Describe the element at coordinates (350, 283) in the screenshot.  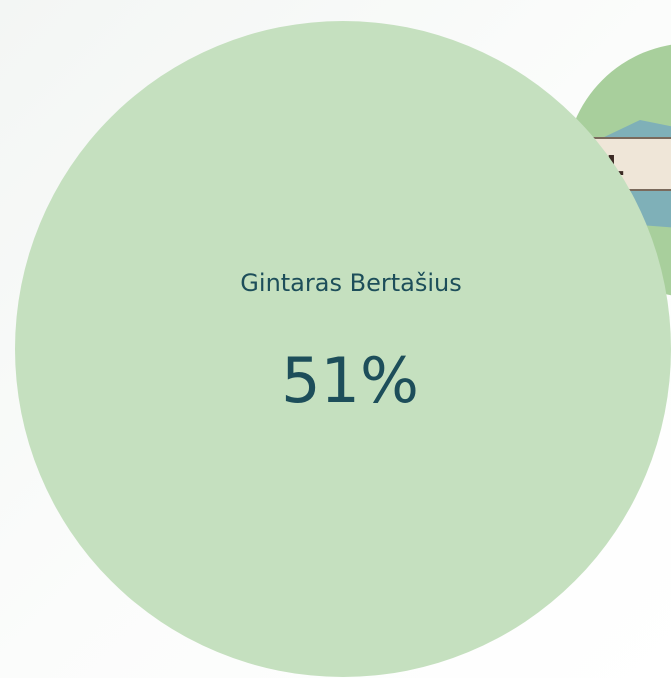
I see `bubble-label: Gintaras Bertašius` at that location.